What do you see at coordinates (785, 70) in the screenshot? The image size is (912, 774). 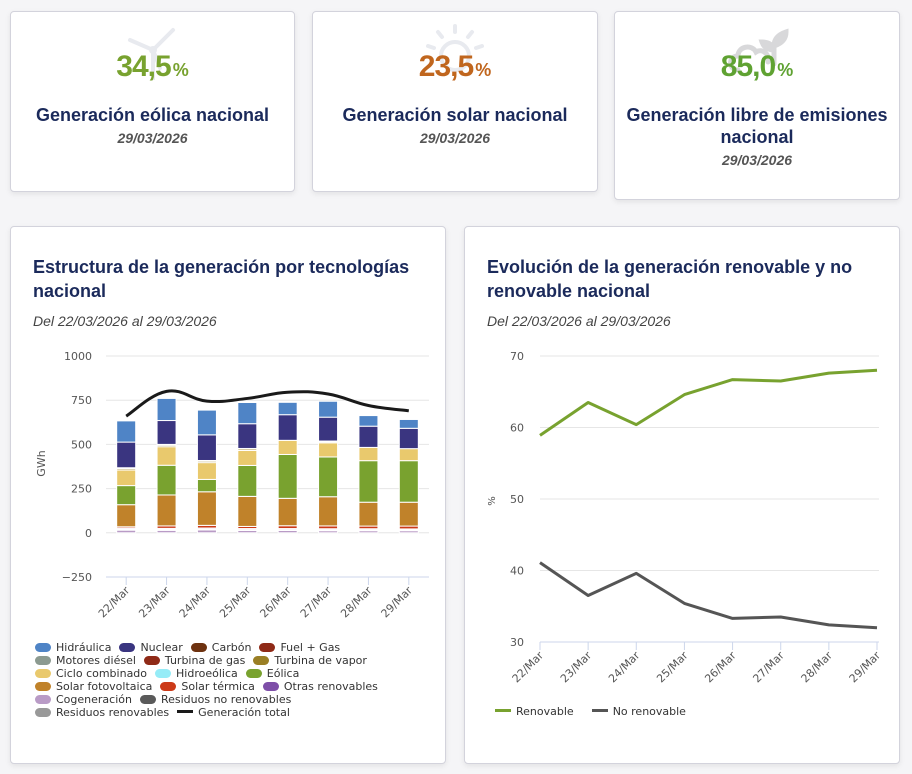 I see `kpi-unit: %` at bounding box center [785, 70].